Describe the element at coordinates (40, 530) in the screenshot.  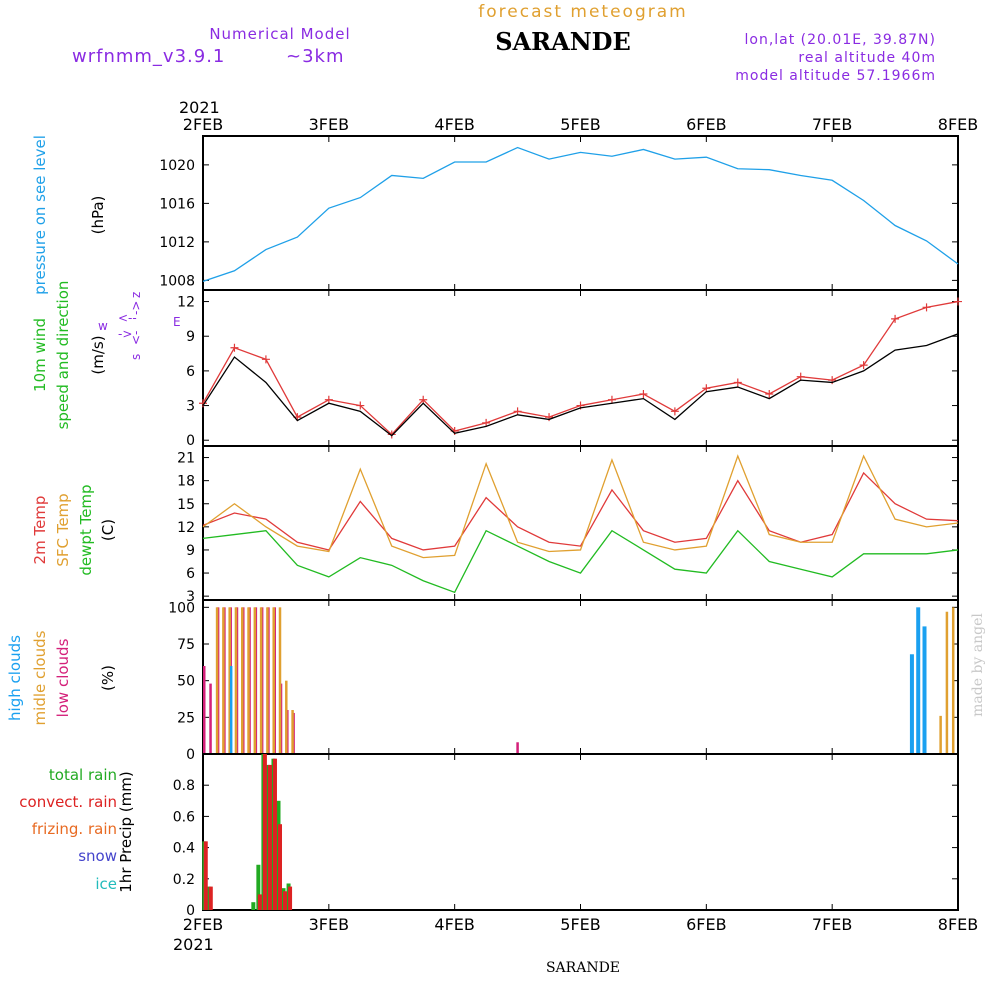
I see `temp-2m-title: 2m Temp` at that location.